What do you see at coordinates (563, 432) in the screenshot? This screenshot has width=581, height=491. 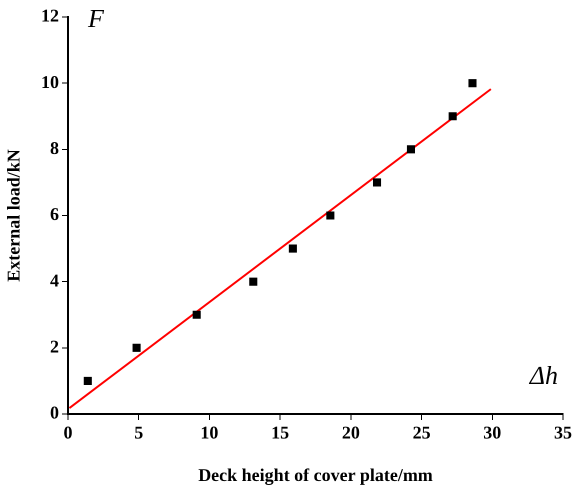 I see `x-tick-label: 35` at bounding box center [563, 432].